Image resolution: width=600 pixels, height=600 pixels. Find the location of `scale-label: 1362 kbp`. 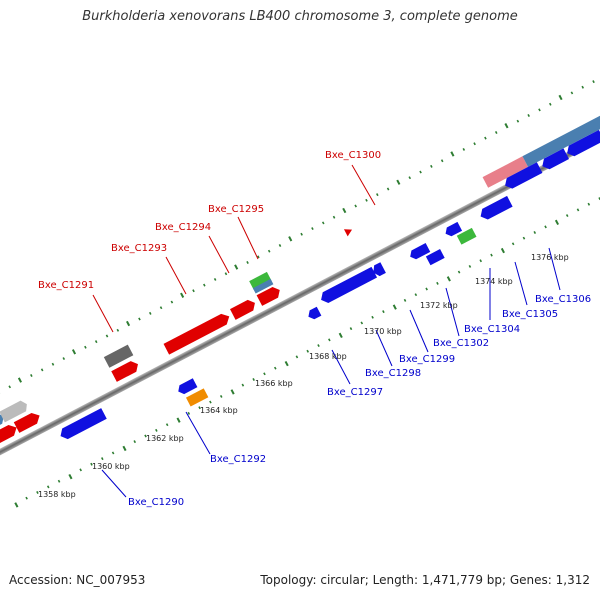

scale-label: 1362 kbp is located at coordinates (165, 438).